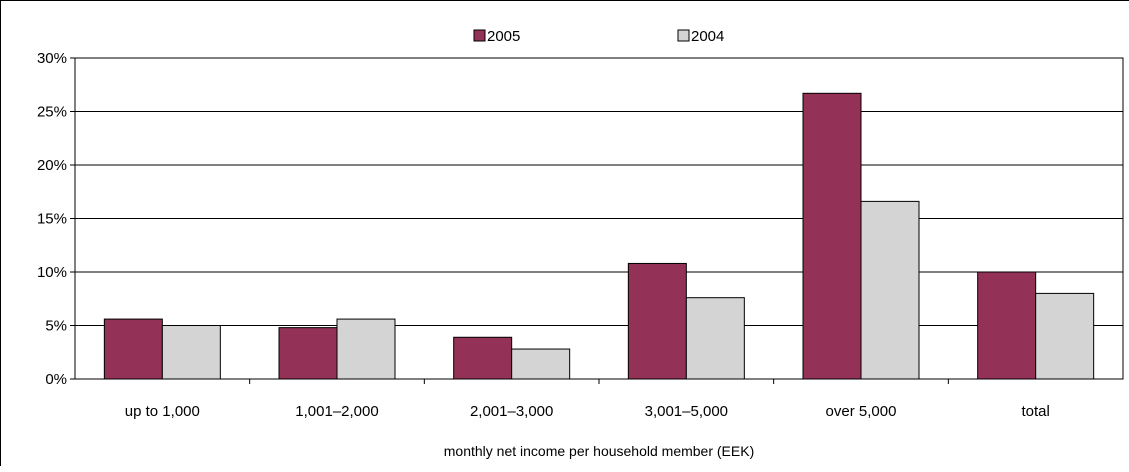  Describe the element at coordinates (56, 379) in the screenshot. I see `y-tick-label: 0%` at that location.